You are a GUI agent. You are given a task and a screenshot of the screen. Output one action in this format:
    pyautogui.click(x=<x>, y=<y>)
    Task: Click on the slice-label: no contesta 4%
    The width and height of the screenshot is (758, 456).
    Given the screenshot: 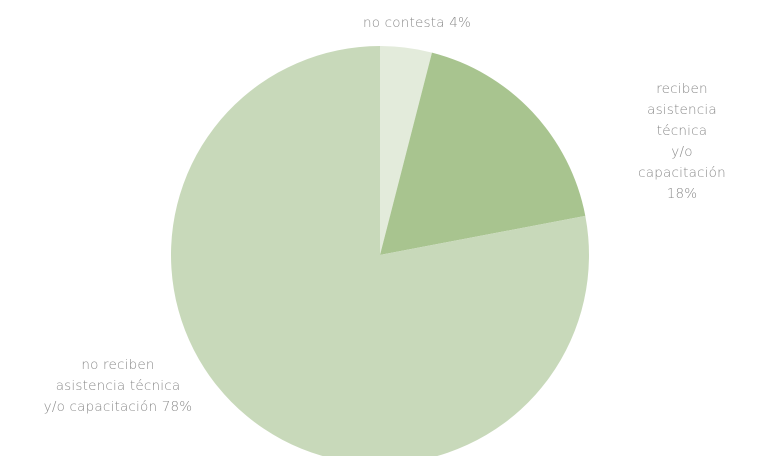 What is the action you would take?
    pyautogui.click(x=417, y=23)
    